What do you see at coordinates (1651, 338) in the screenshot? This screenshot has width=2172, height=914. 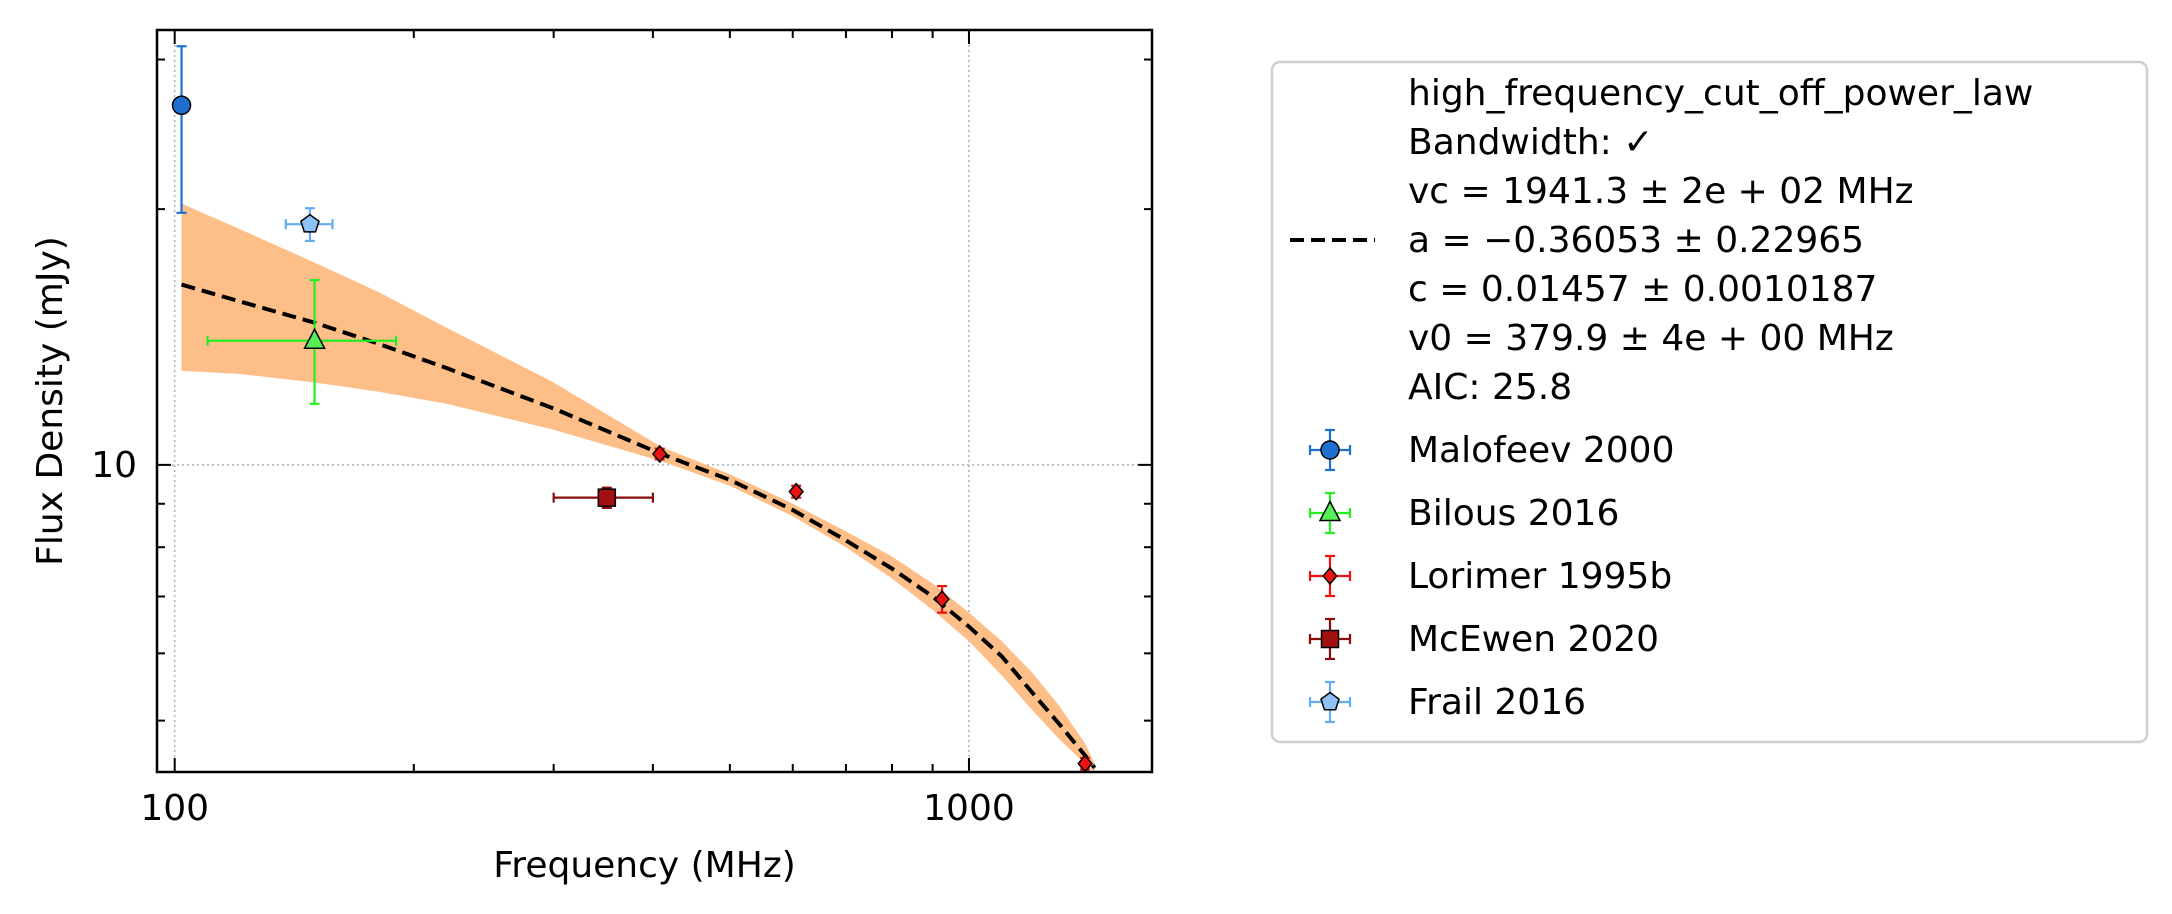 I see `legend-fit-label-line: v0 = 379.9 ± 4e + 00 MHz` at bounding box center [1651, 338].